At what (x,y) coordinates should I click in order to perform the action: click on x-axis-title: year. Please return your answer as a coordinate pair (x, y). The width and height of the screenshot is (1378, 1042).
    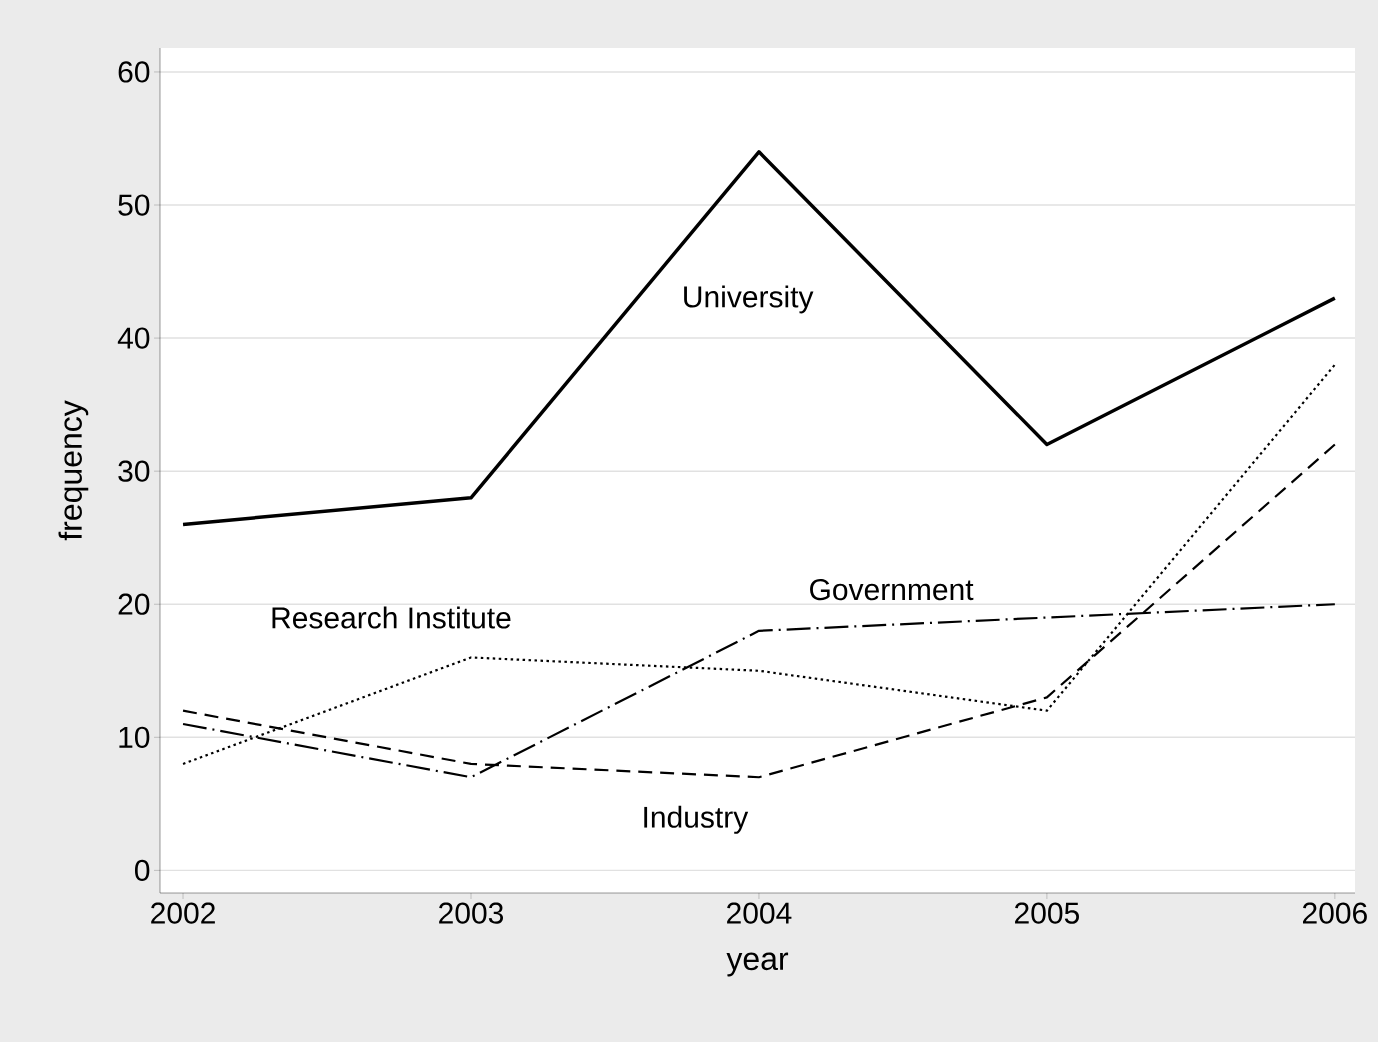
    Looking at the image, I should click on (757, 964).